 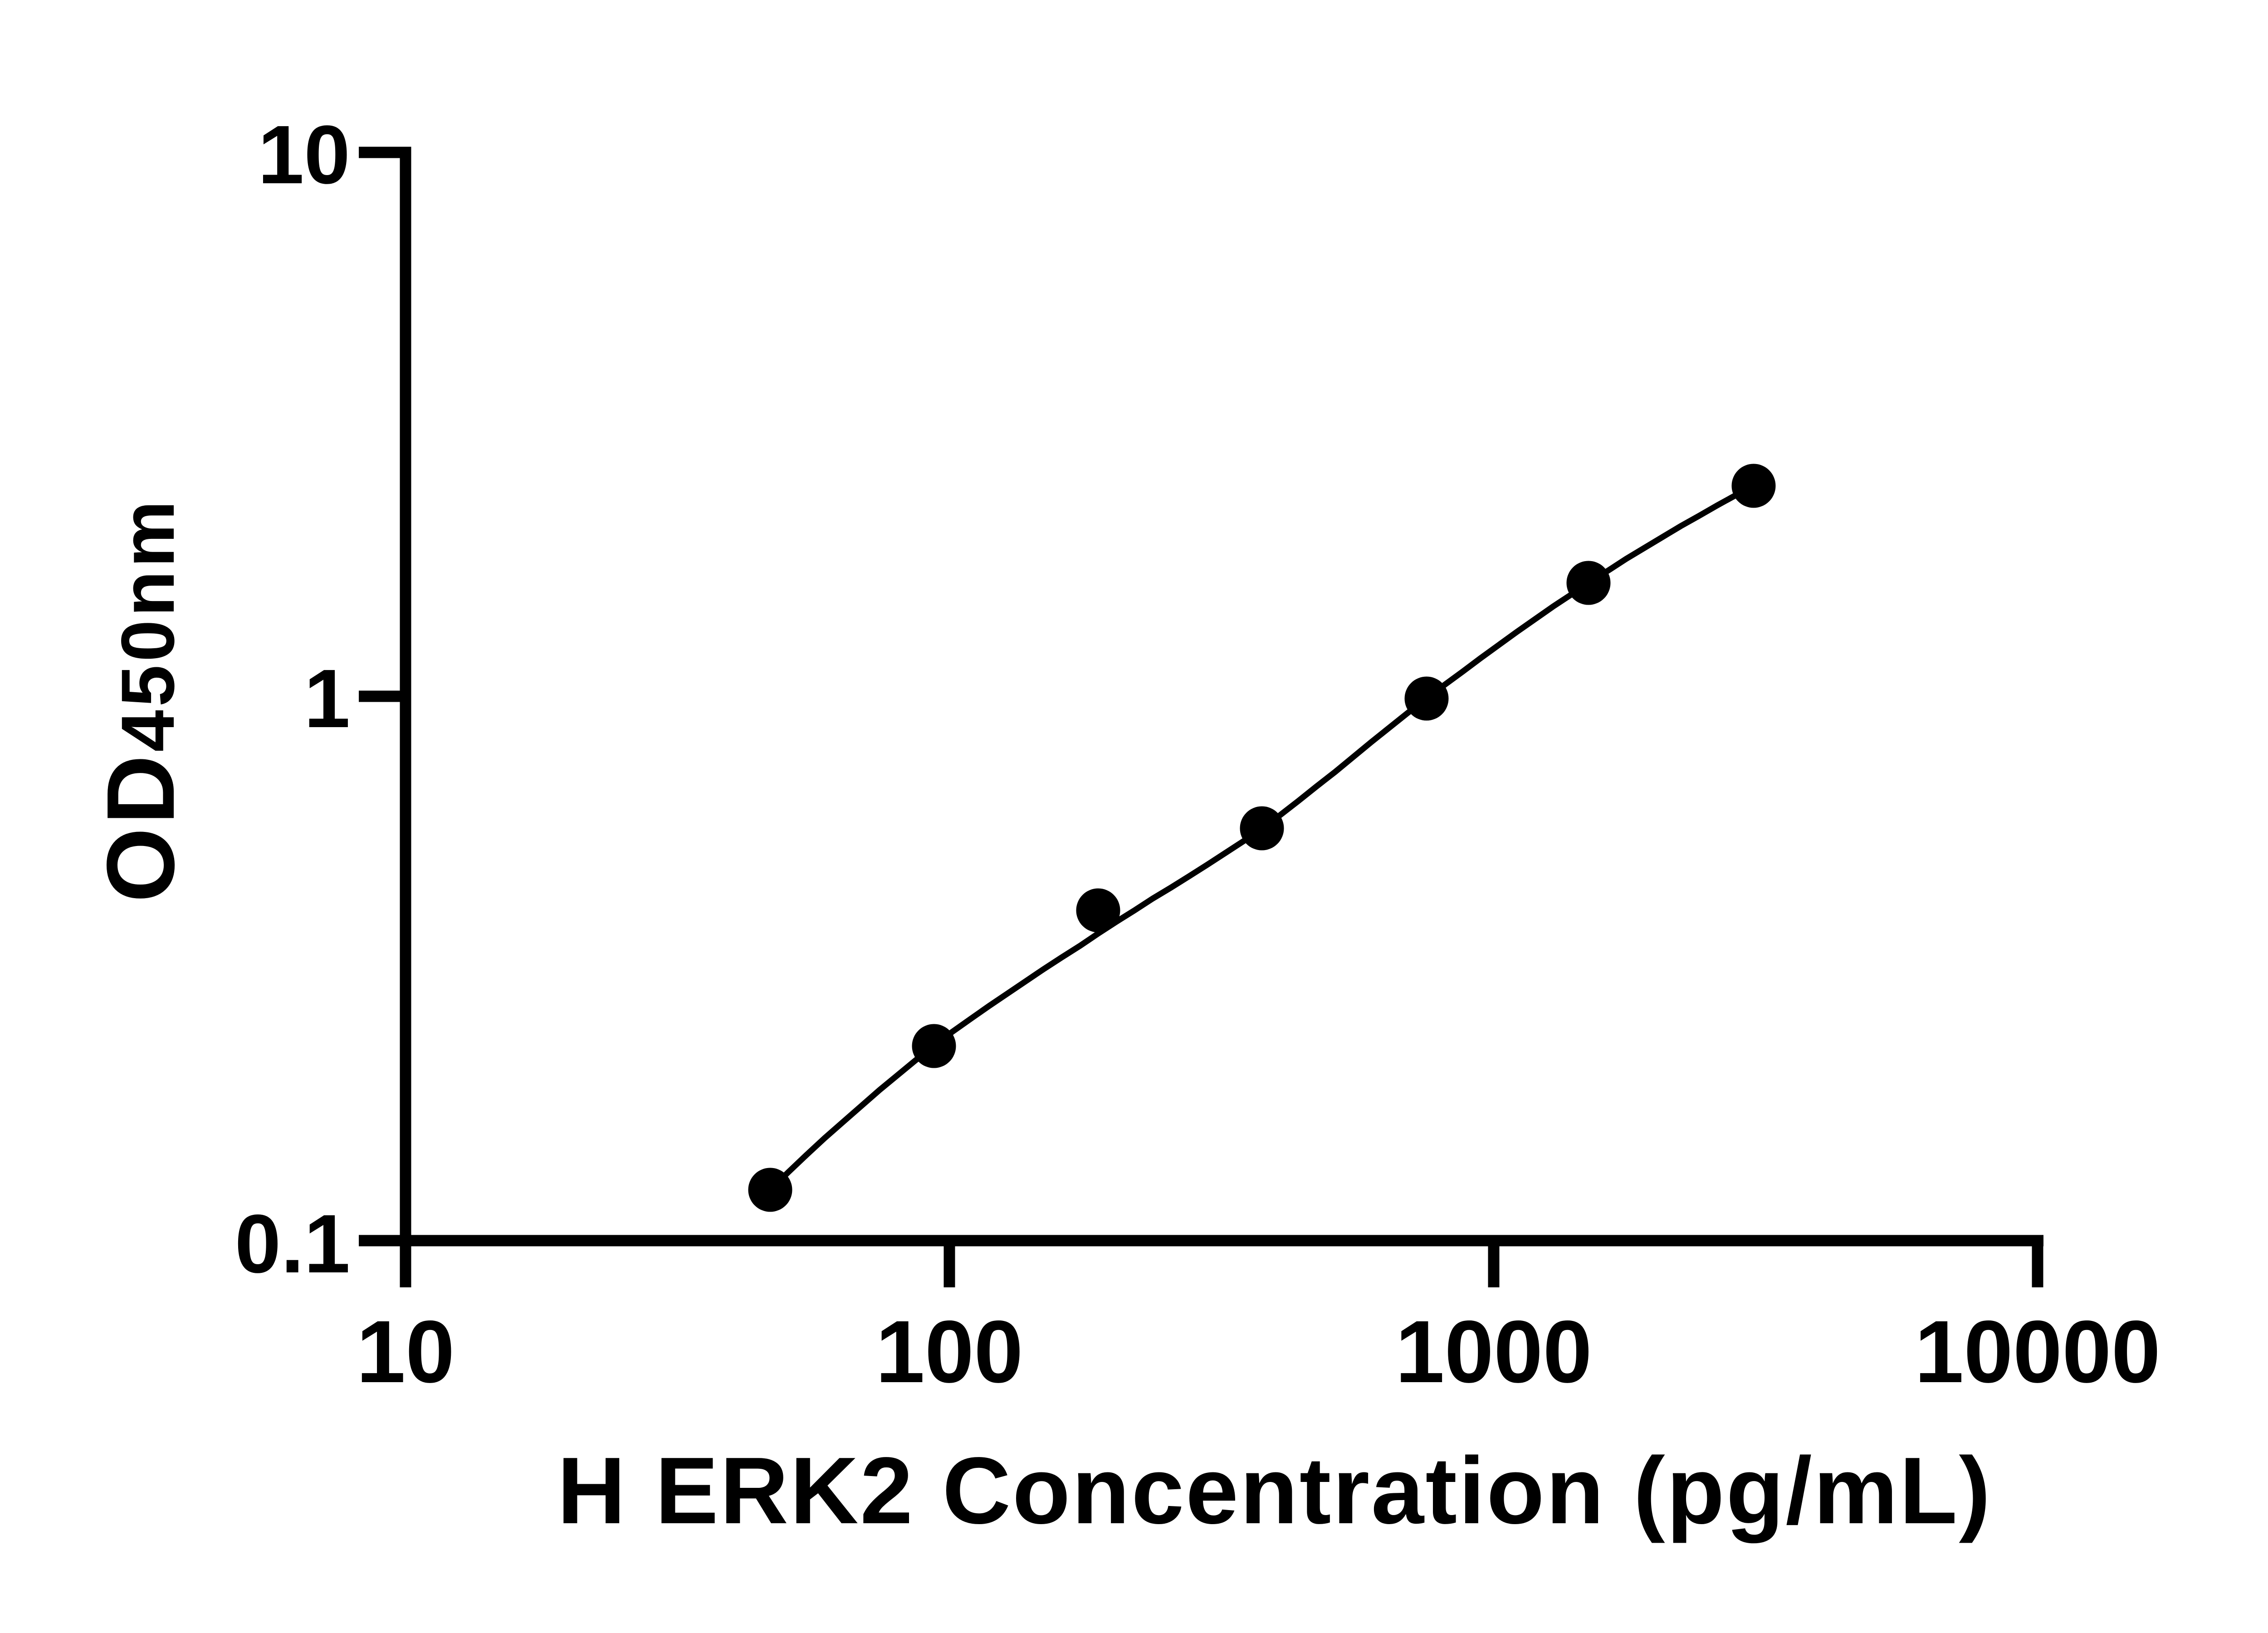 I want to click on svg-text: 10000, so click(x=2038, y=1351).